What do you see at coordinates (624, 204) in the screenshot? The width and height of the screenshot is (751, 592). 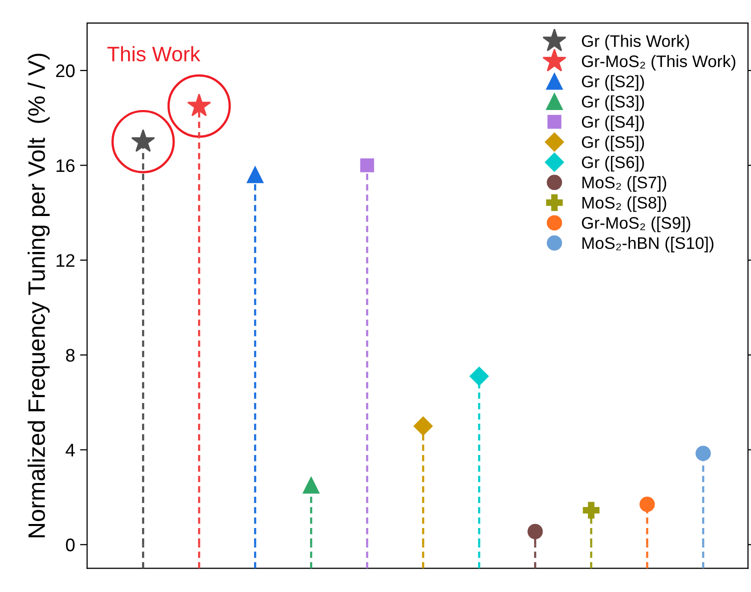 I see `legend-label: MoS₂ ([S8])` at bounding box center [624, 204].